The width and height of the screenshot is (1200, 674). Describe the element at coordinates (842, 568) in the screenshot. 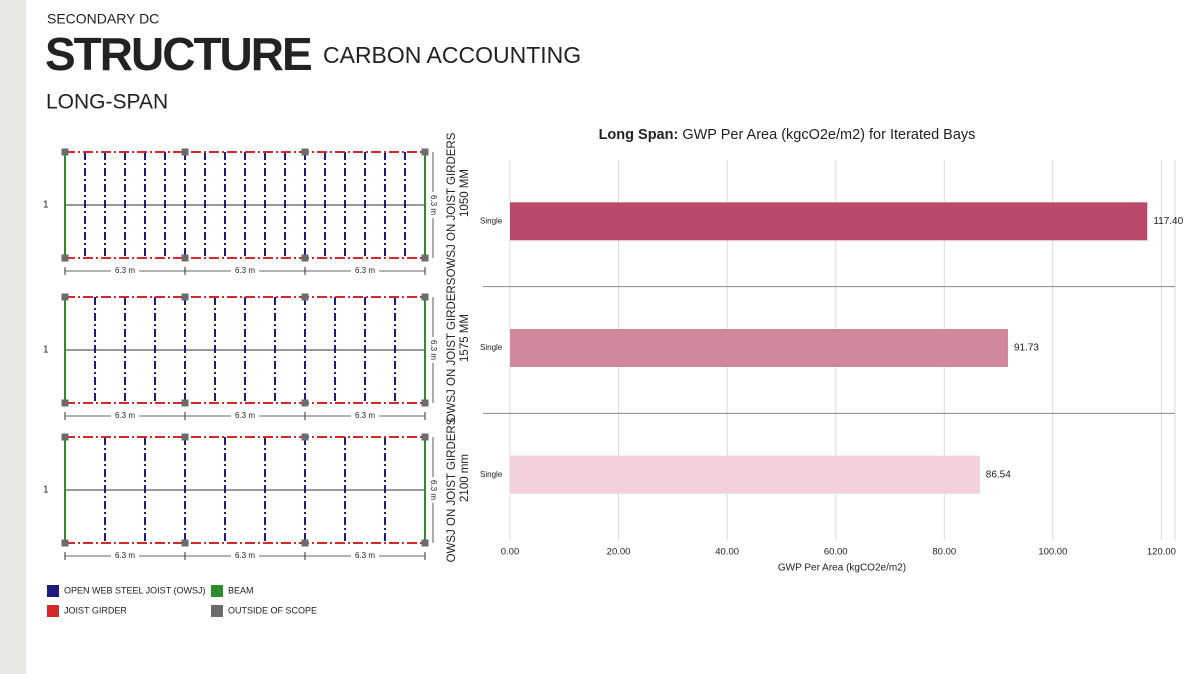

I see `x-axis-label: GWP Per Area (kgCO2e/m2)` at that location.